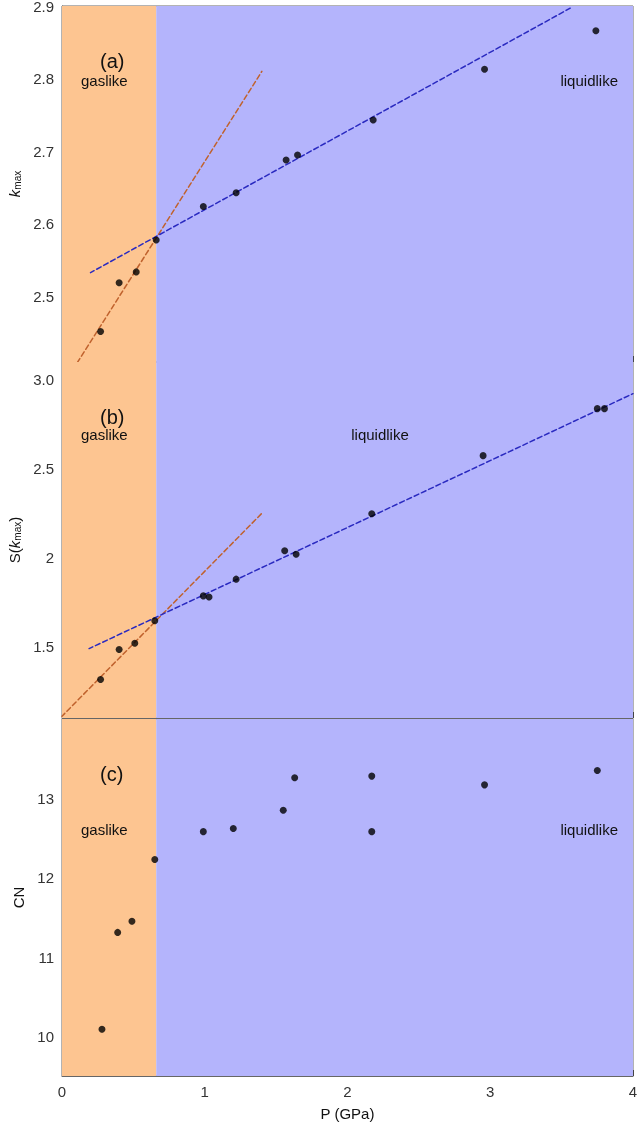 Image resolution: width=640 pixels, height=1130 pixels. Describe the element at coordinates (19, 897) in the screenshot. I see `y-axis-title: CN` at that location.